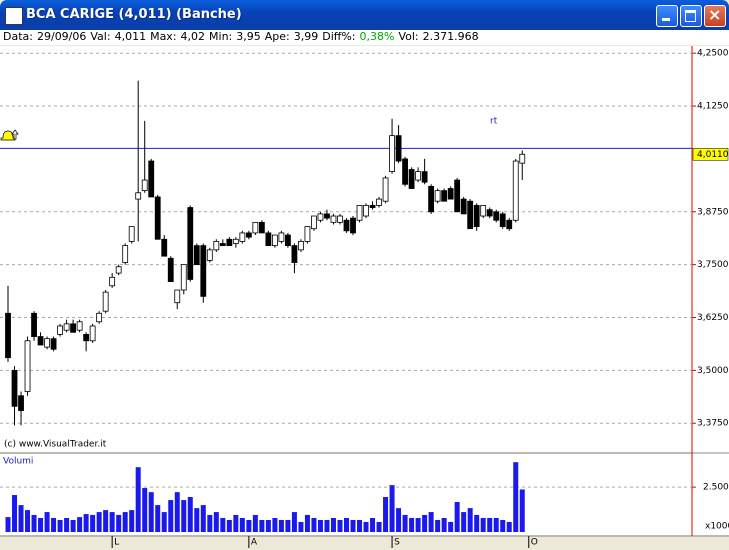 The width and height of the screenshot is (729, 550). I want to click on source-text: (c) www.VisualTrader.it, so click(55, 445).